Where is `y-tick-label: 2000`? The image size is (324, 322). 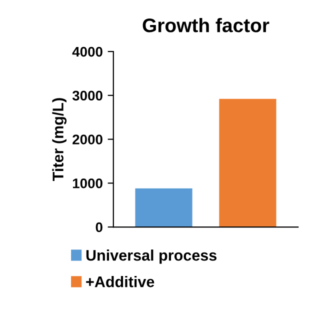 y-tick-label: 2000 is located at coordinates (87, 139).